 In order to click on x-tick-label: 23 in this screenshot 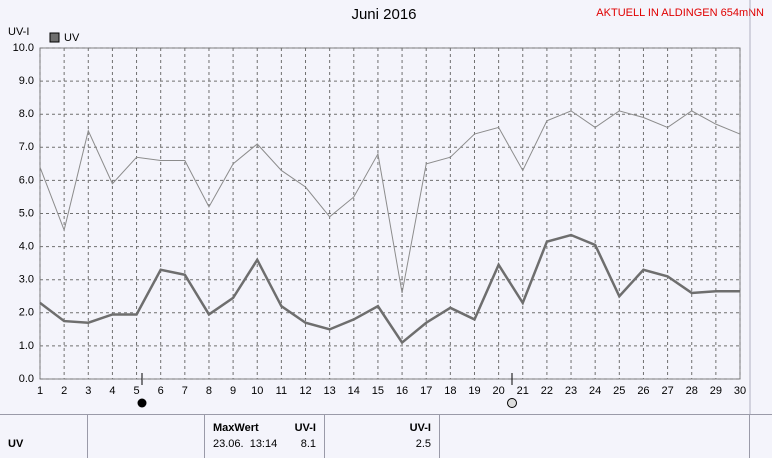, I will do `click(571, 391)`.